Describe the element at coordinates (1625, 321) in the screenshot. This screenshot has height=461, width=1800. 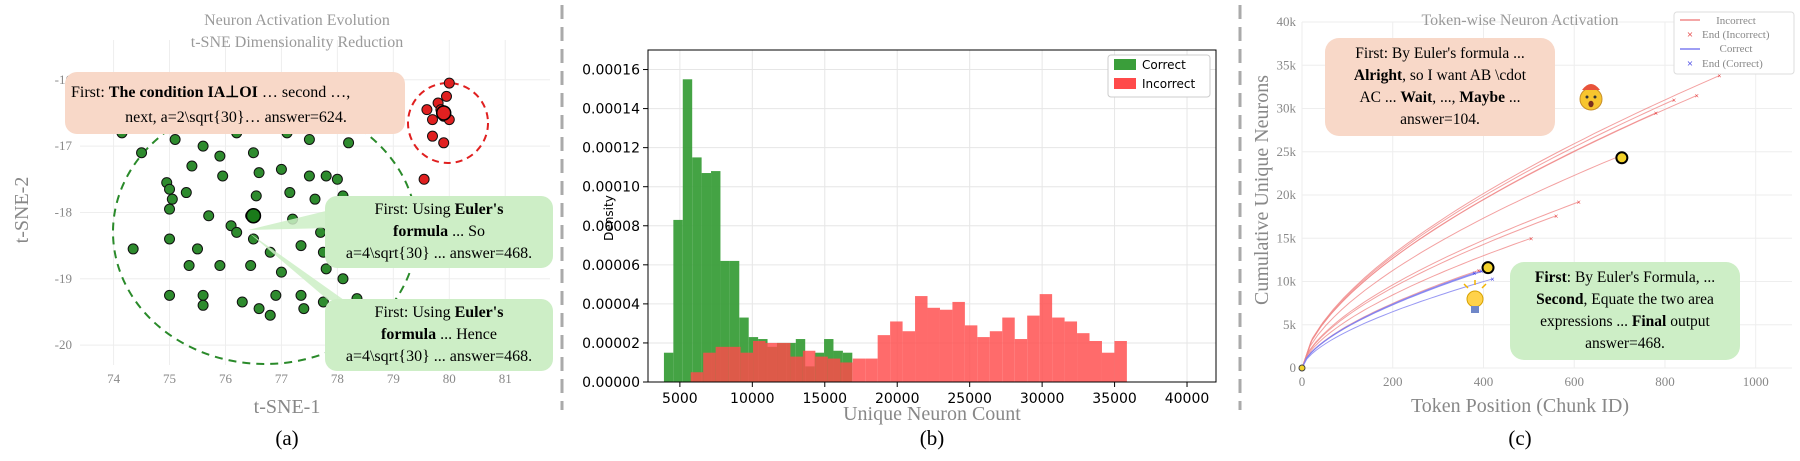
I see `annotation-correct-line3: expressions ... Final output` at that location.